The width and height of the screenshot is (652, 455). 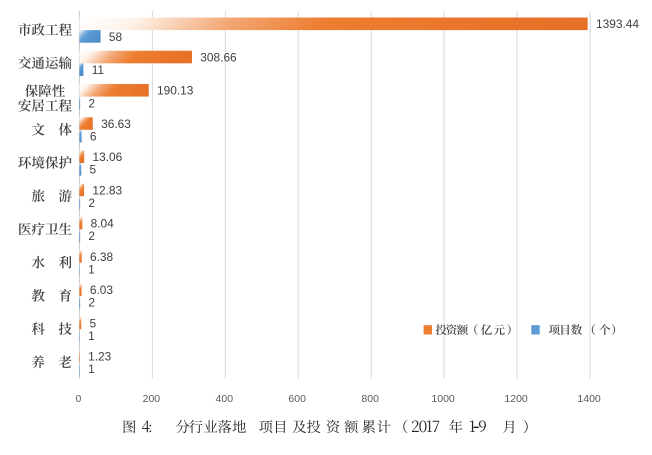 I want to click on svg-text: 1200, so click(x=516, y=399).